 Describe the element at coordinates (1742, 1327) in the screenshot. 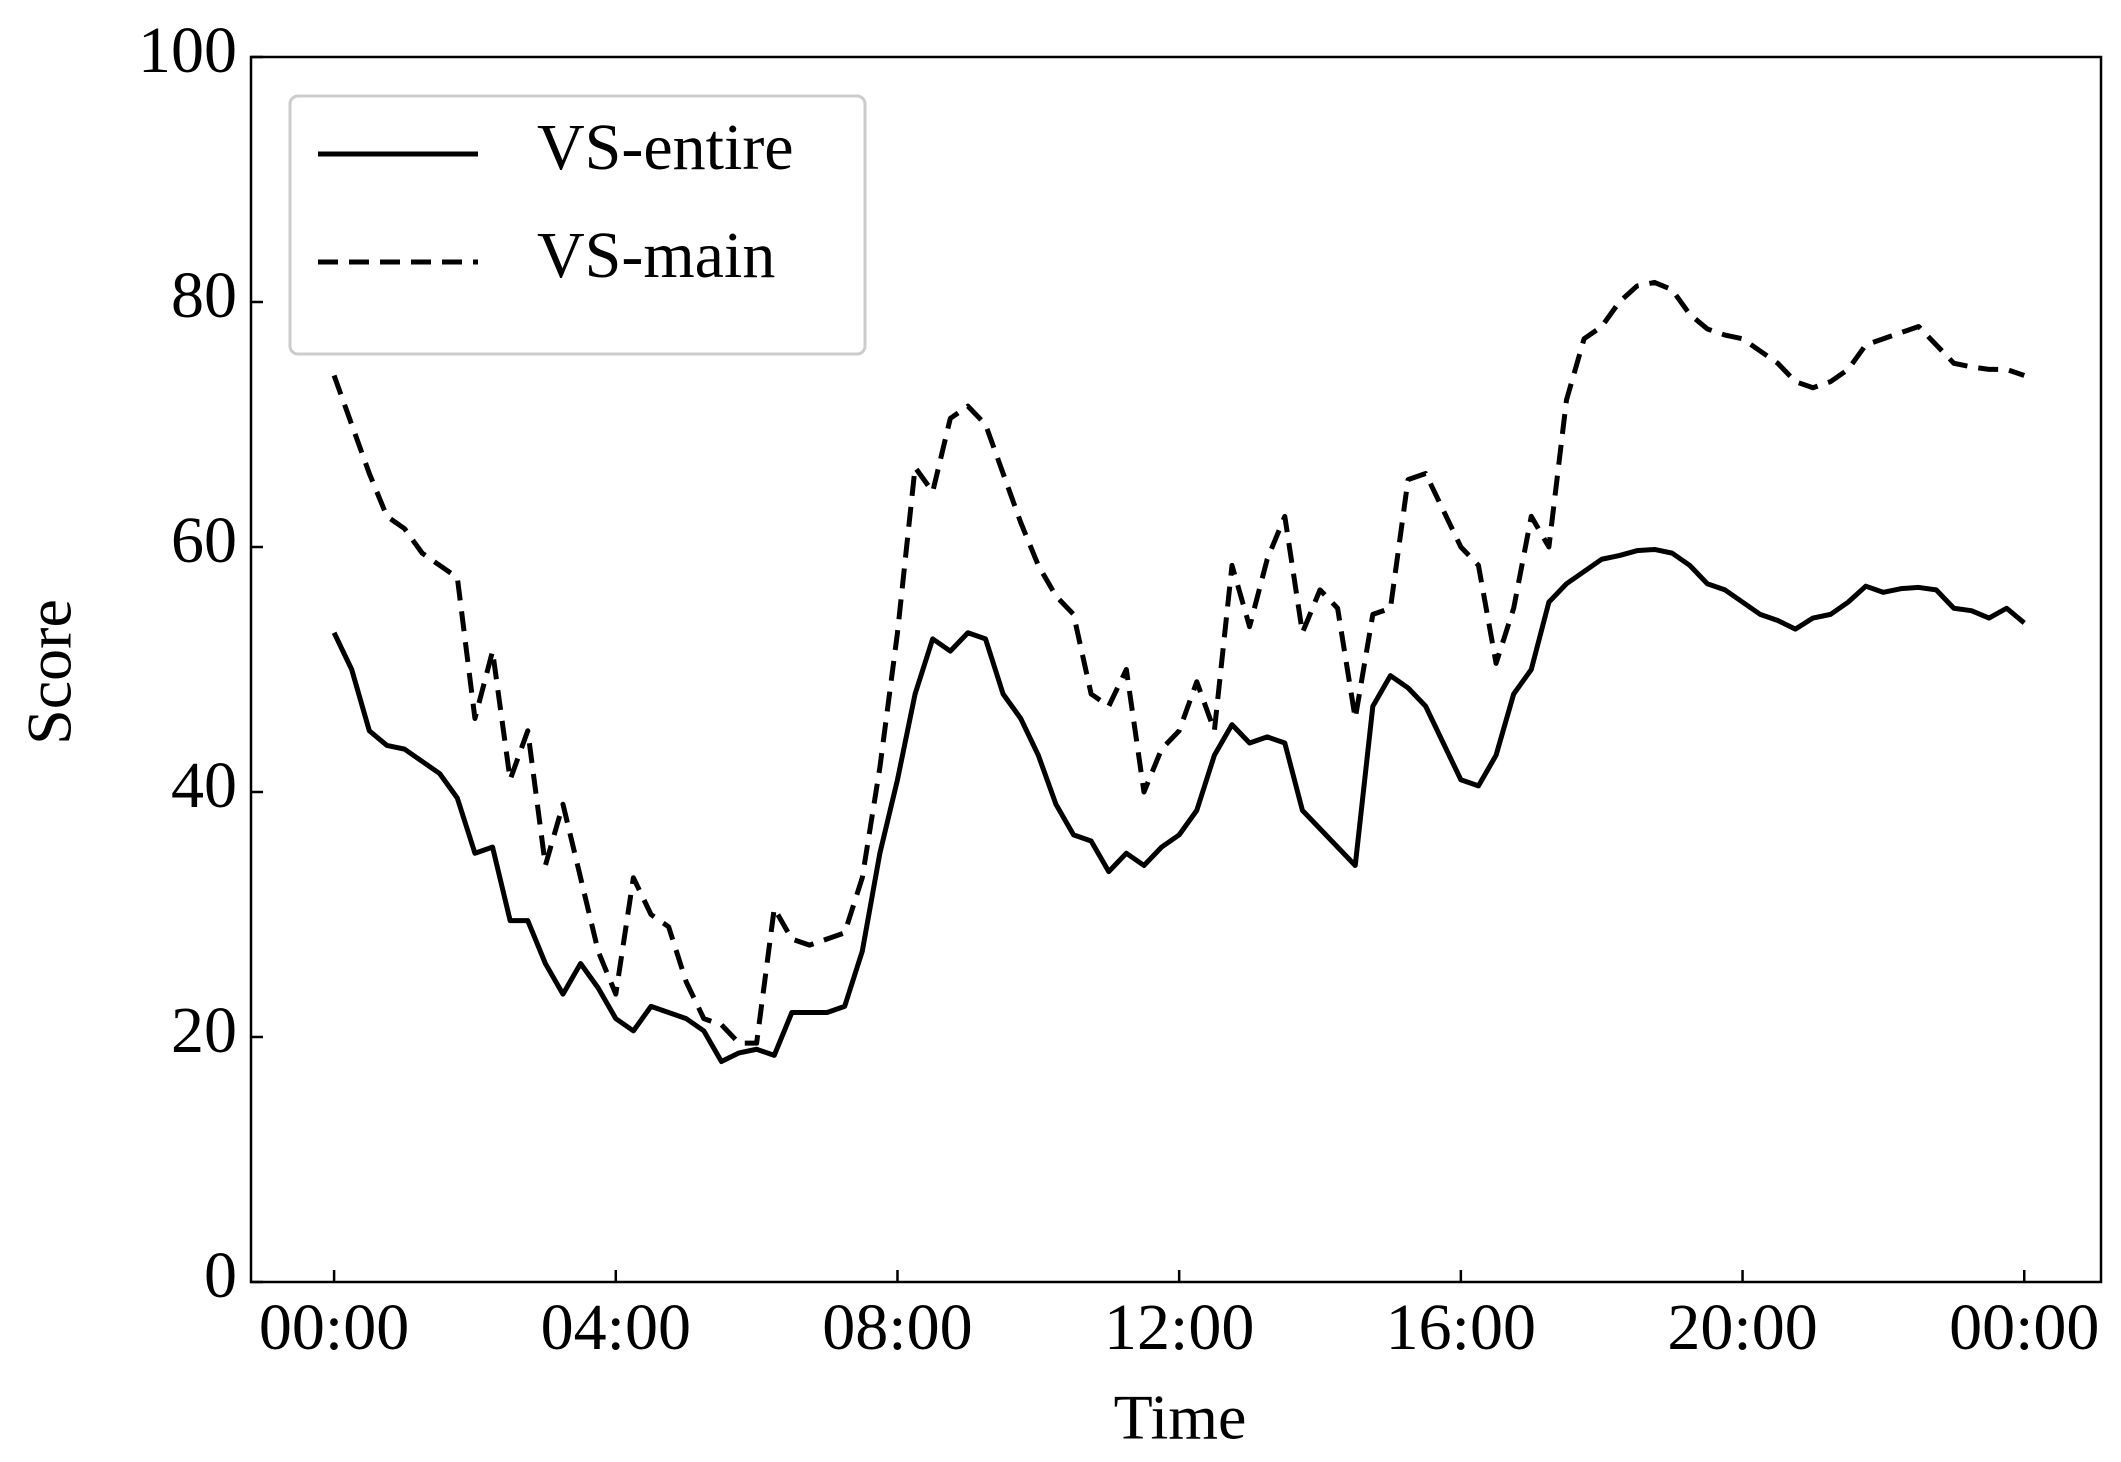

I see `x-tick-label: 20:00` at that location.